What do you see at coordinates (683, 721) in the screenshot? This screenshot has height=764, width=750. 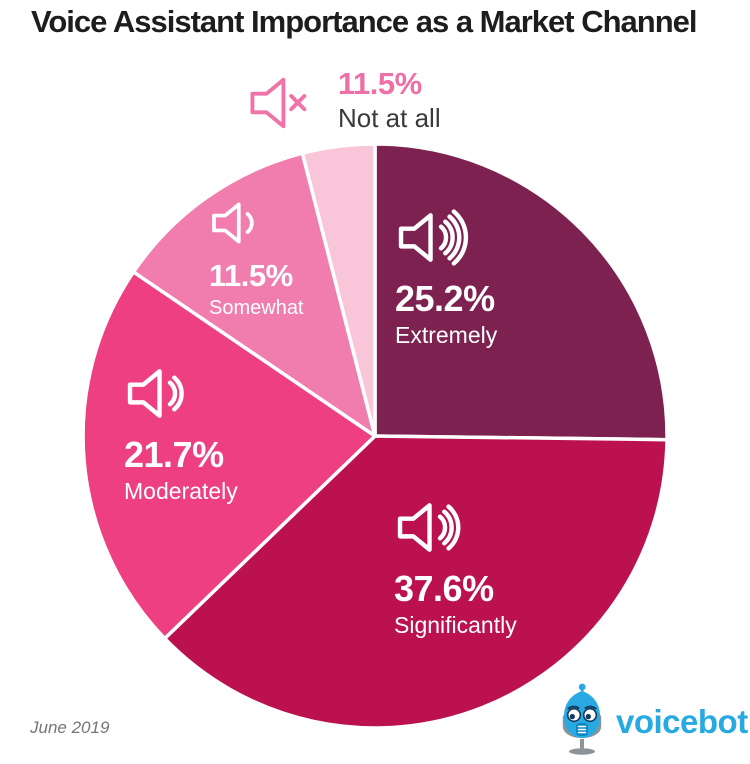 I see `logo-text: voicebot.ai` at bounding box center [683, 721].